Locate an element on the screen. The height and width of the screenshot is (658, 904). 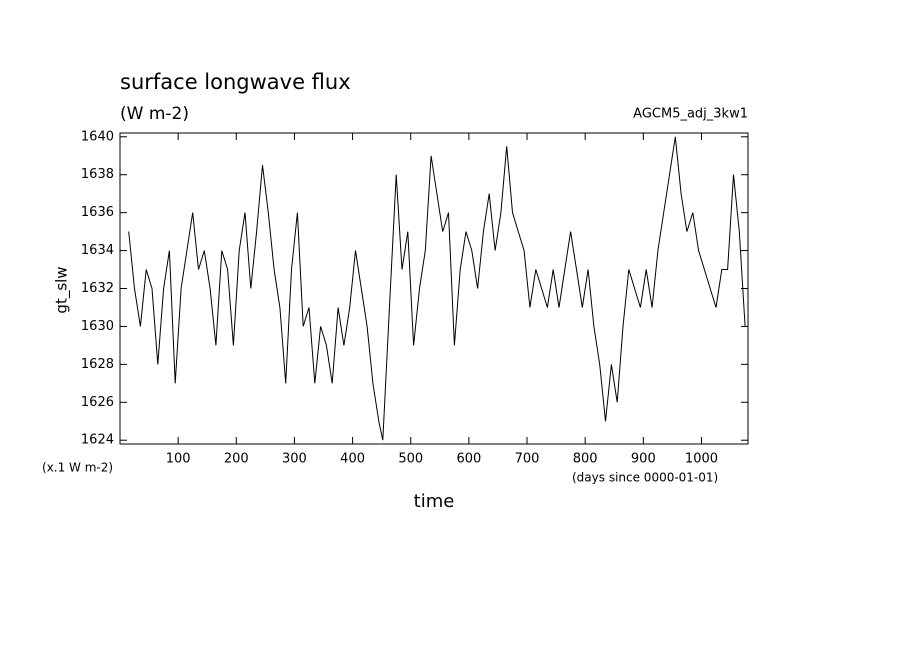
x-unit: (days since 0000-01-01) is located at coordinates (645, 478).